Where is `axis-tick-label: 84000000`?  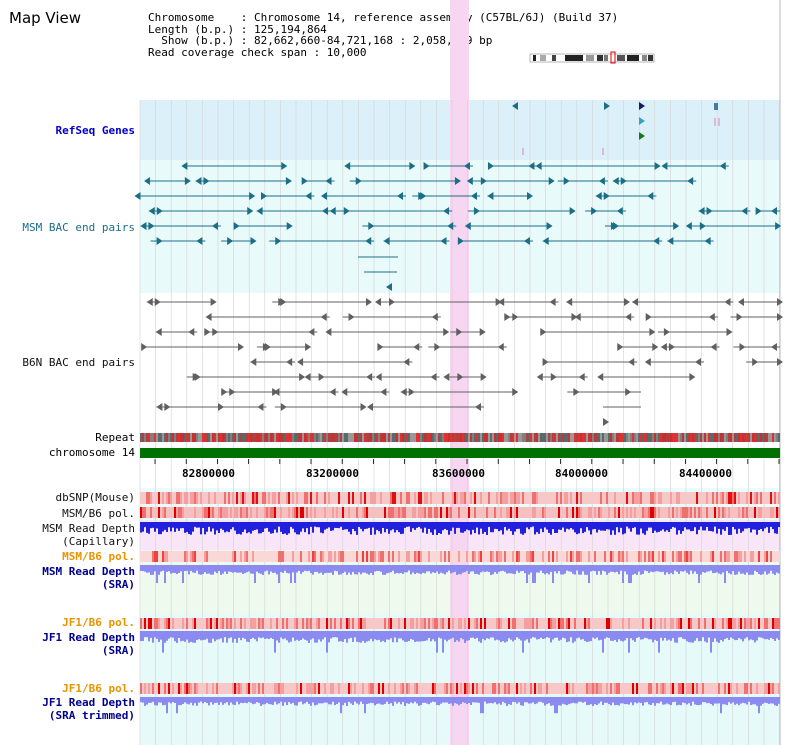 axis-tick-label: 84000000 is located at coordinates (581, 473).